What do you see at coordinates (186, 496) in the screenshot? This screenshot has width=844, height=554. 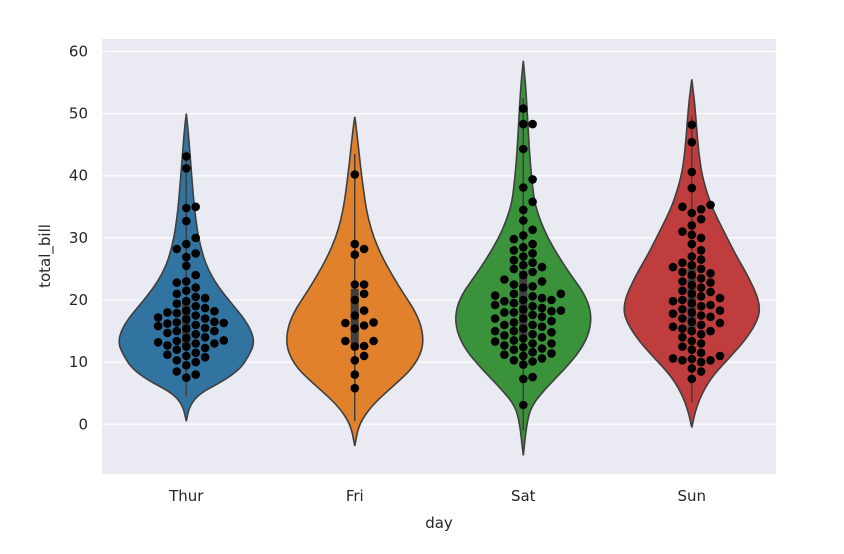 I see `x-tick-label: Thur` at bounding box center [186, 496].